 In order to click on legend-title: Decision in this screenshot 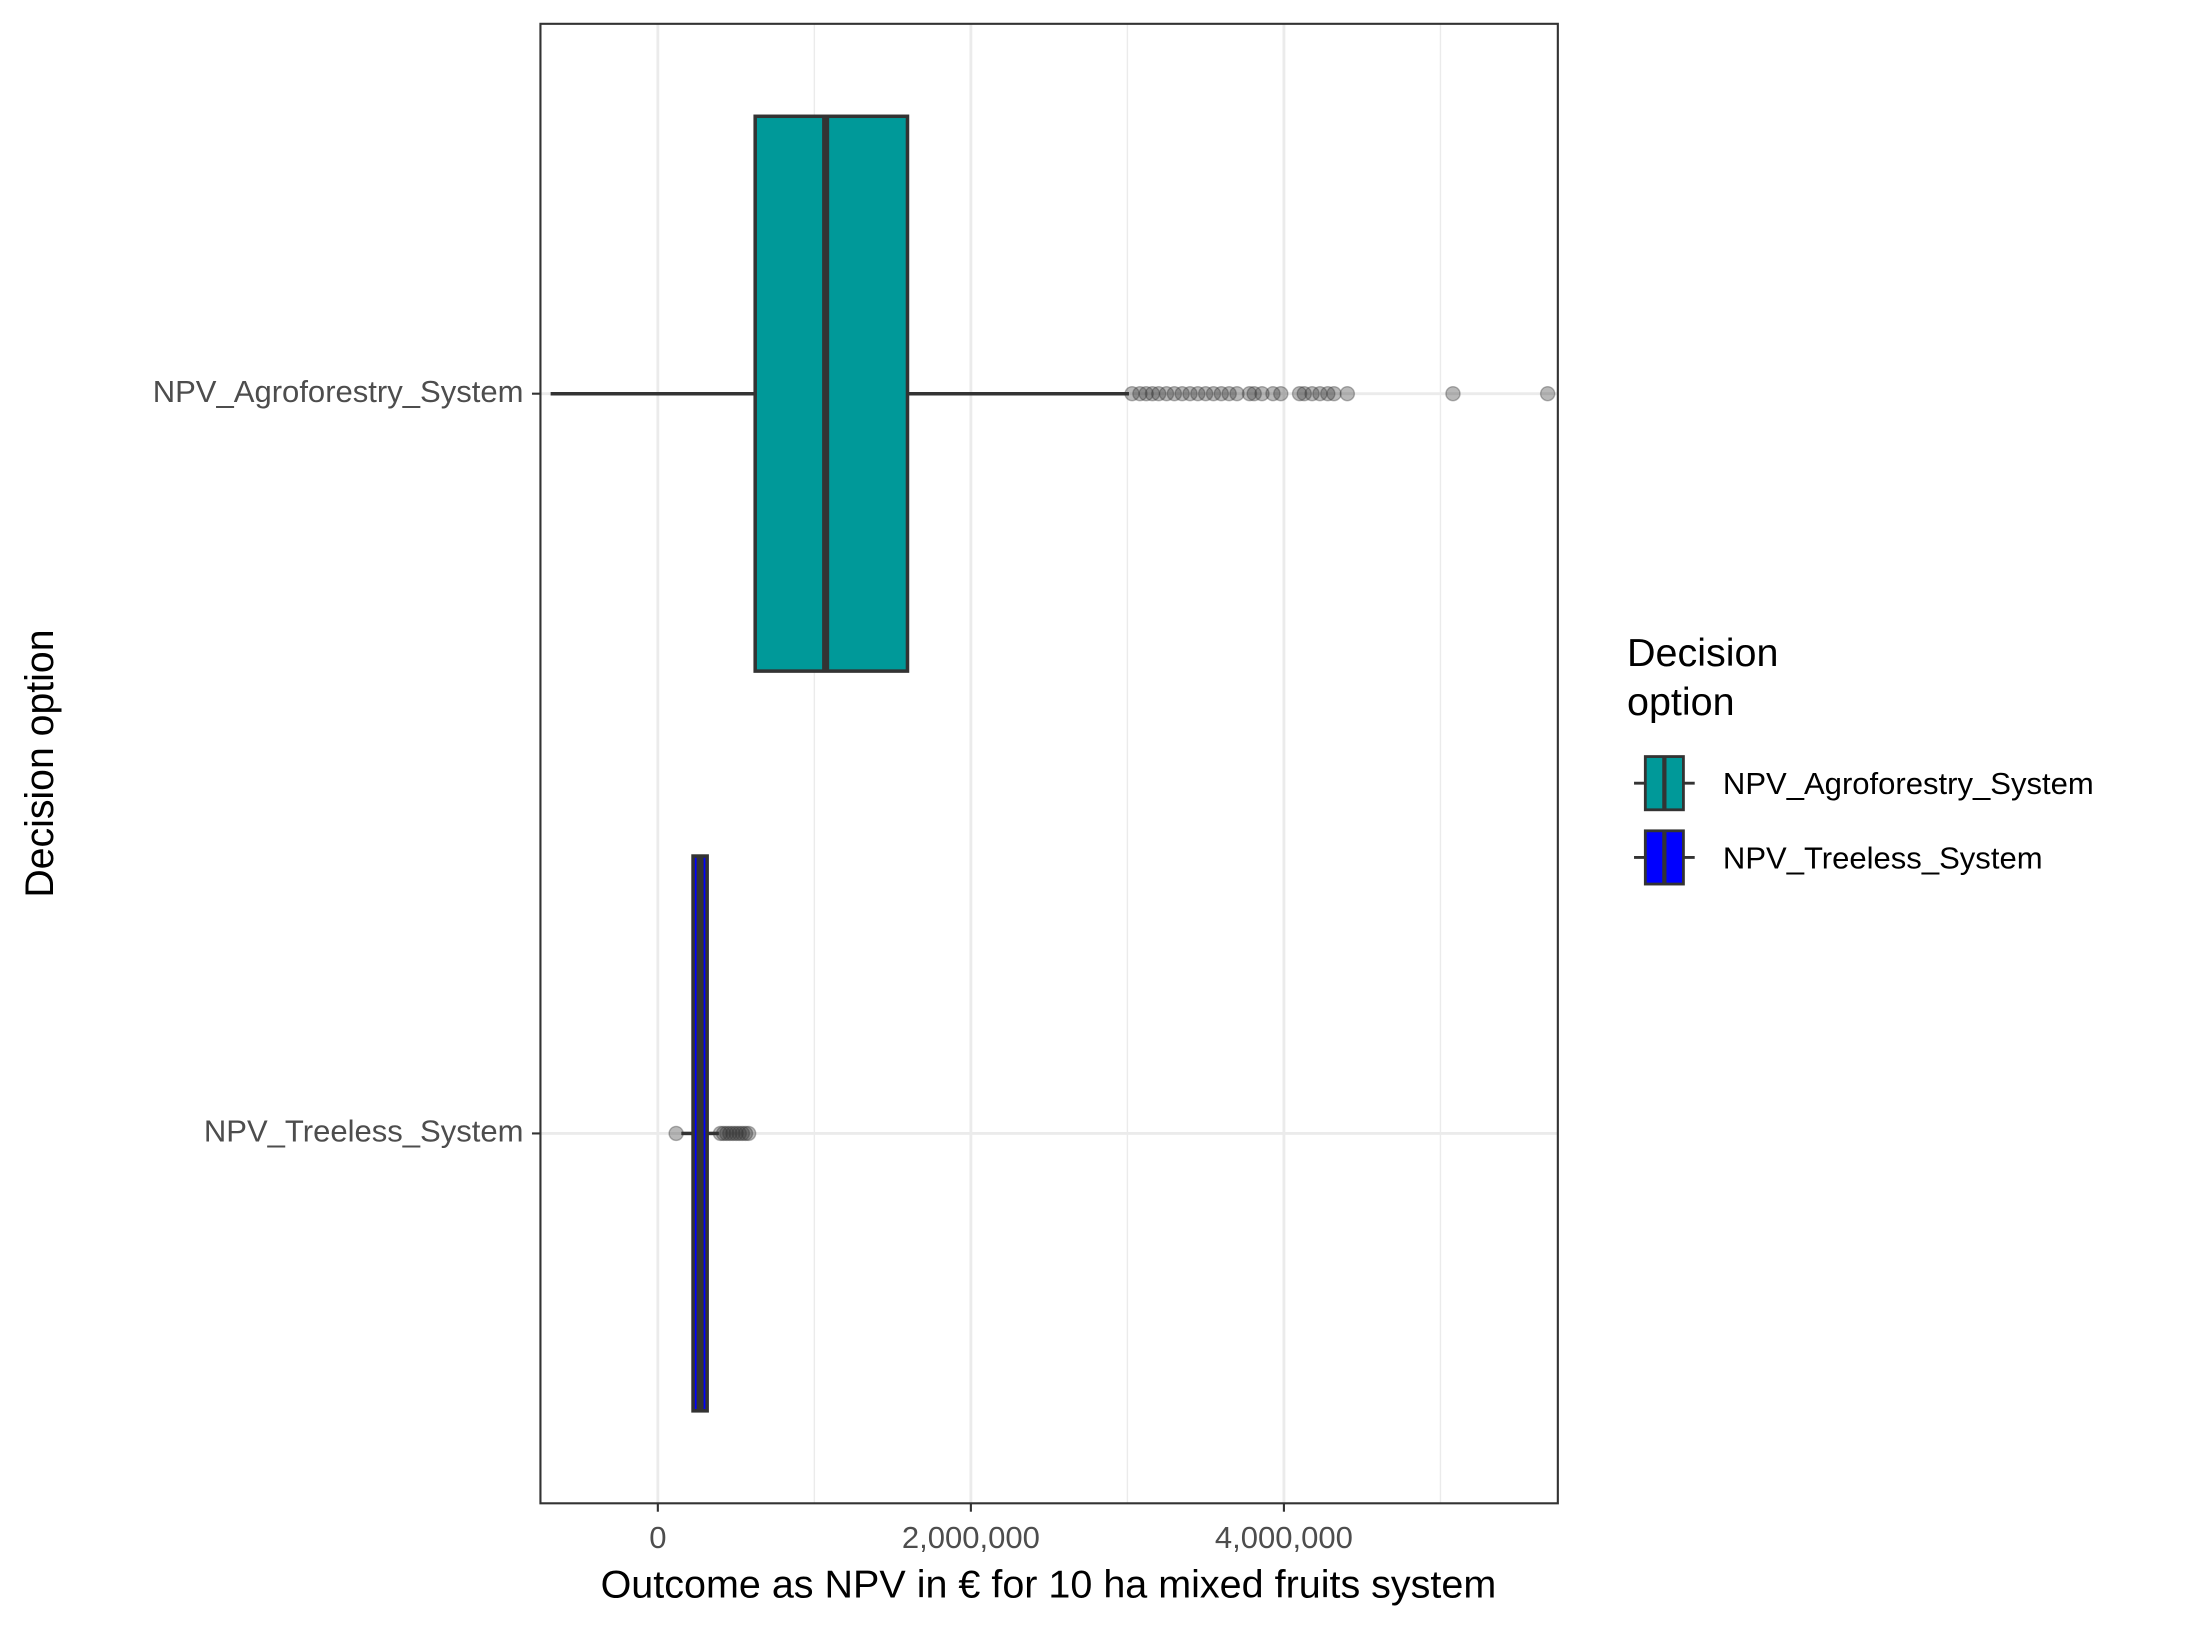, I will do `click(1702, 653)`.